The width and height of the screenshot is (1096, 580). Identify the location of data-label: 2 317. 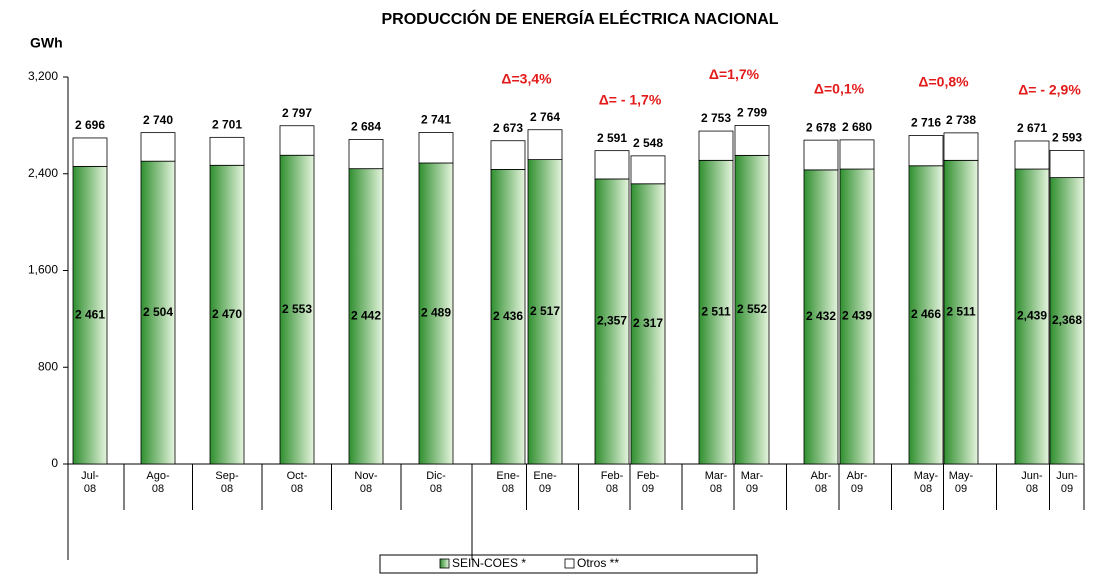
(648, 323).